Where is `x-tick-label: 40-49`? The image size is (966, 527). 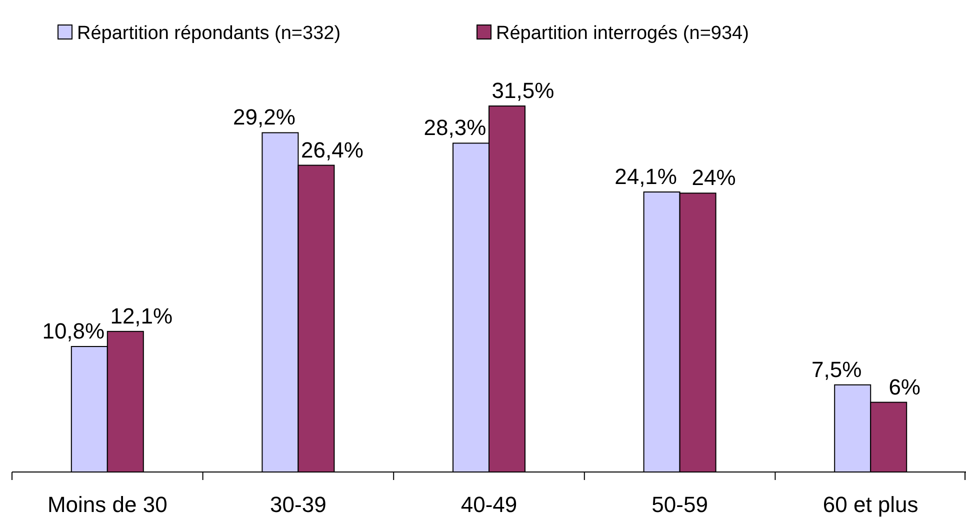
x-tick-label: 40-49 is located at coordinates (489, 504).